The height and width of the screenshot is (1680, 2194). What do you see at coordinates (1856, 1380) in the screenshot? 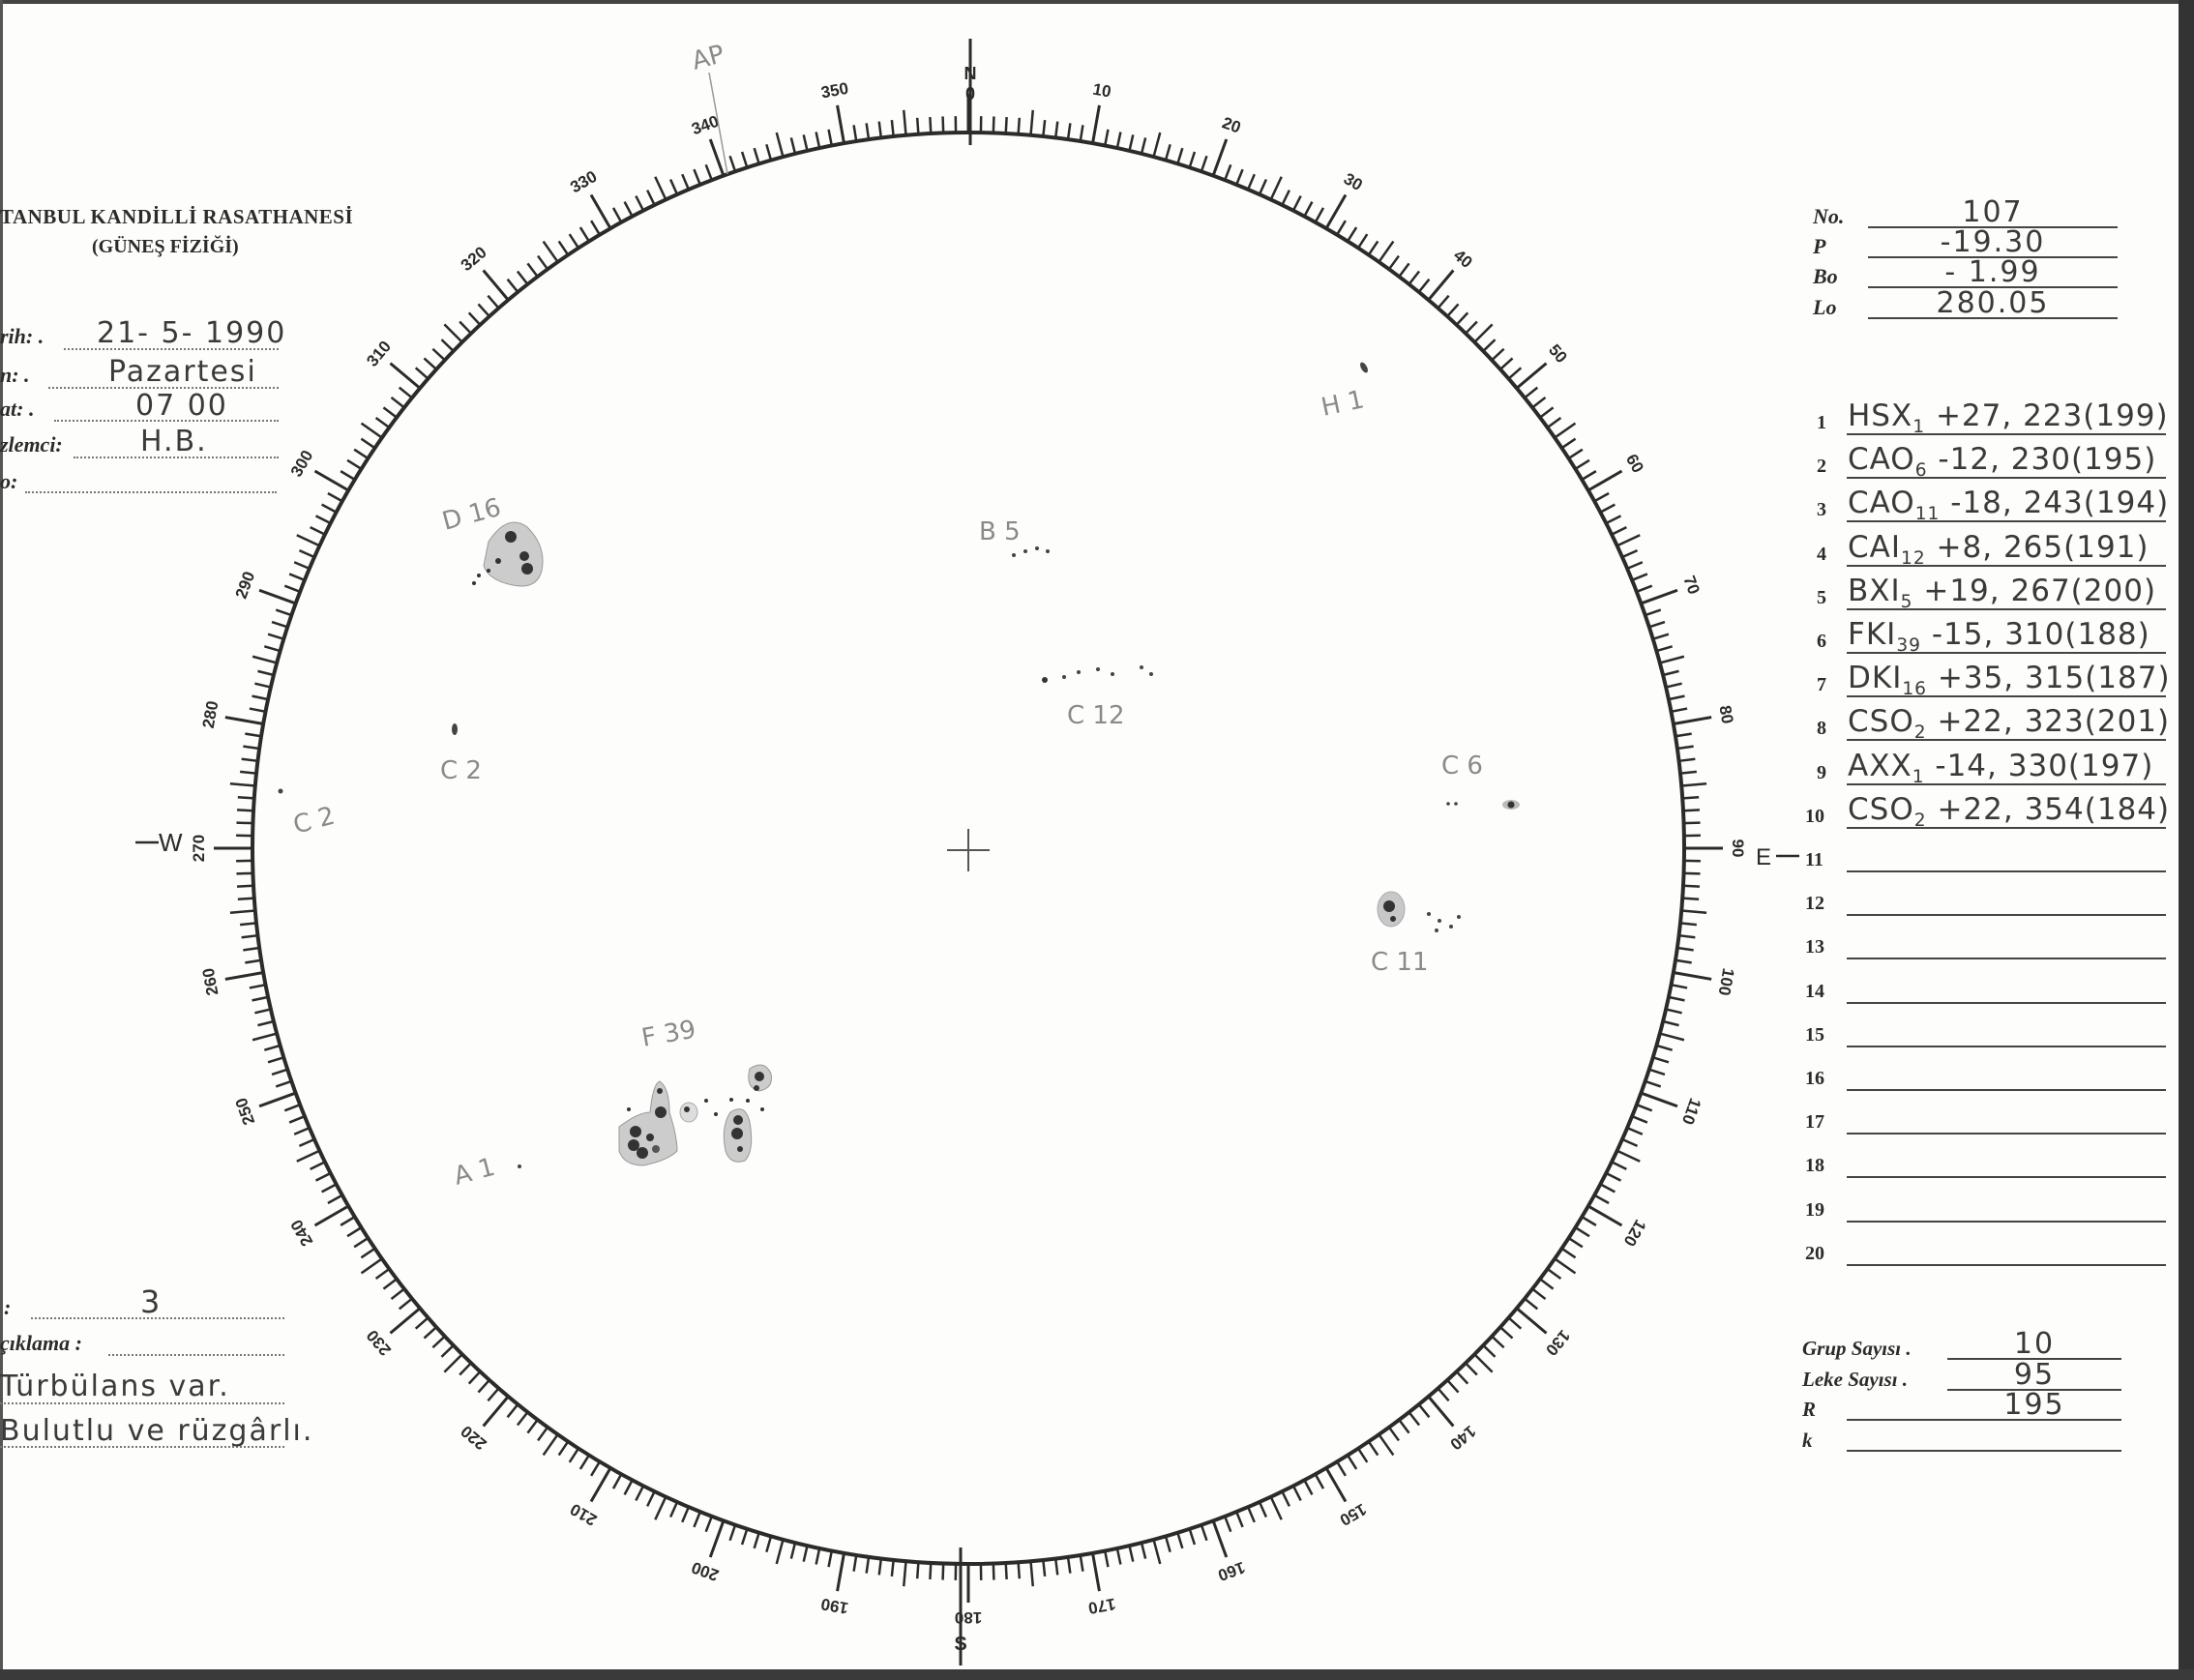
I see `summary-label: Leke Sayısı .` at bounding box center [1856, 1380].